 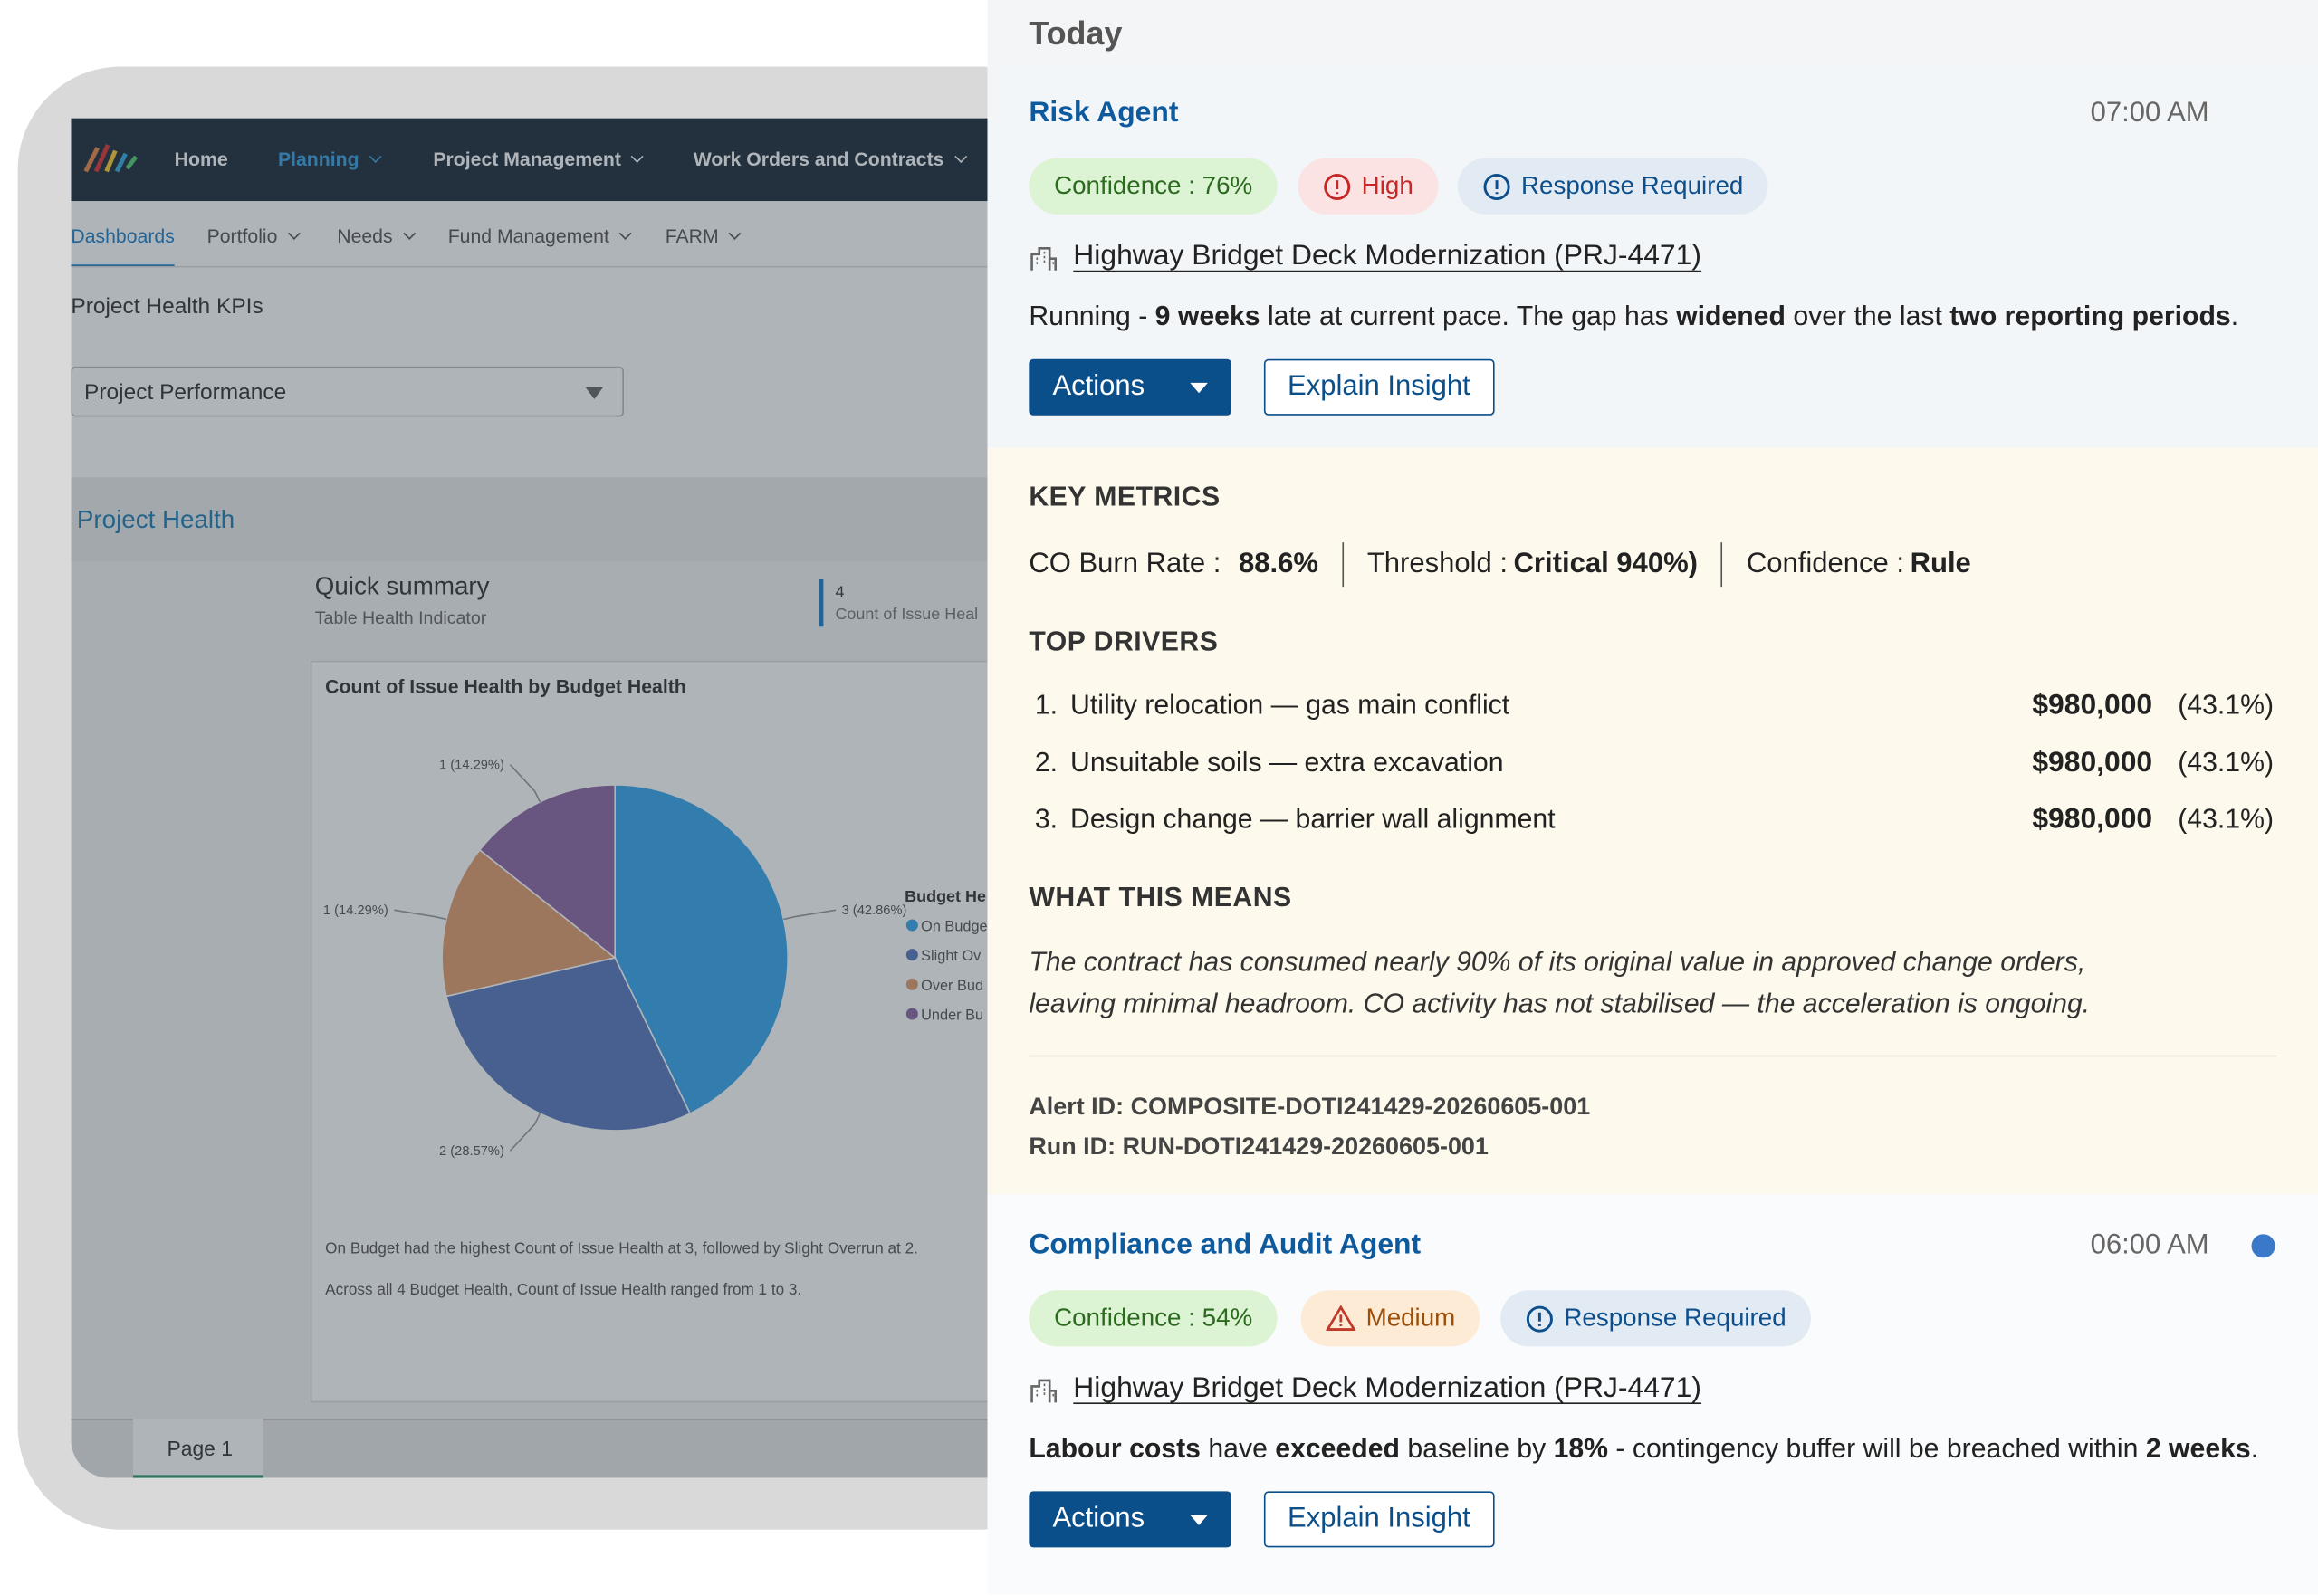 What do you see at coordinates (537, 158) in the screenshot?
I see `nav-item: Project Management` at bounding box center [537, 158].